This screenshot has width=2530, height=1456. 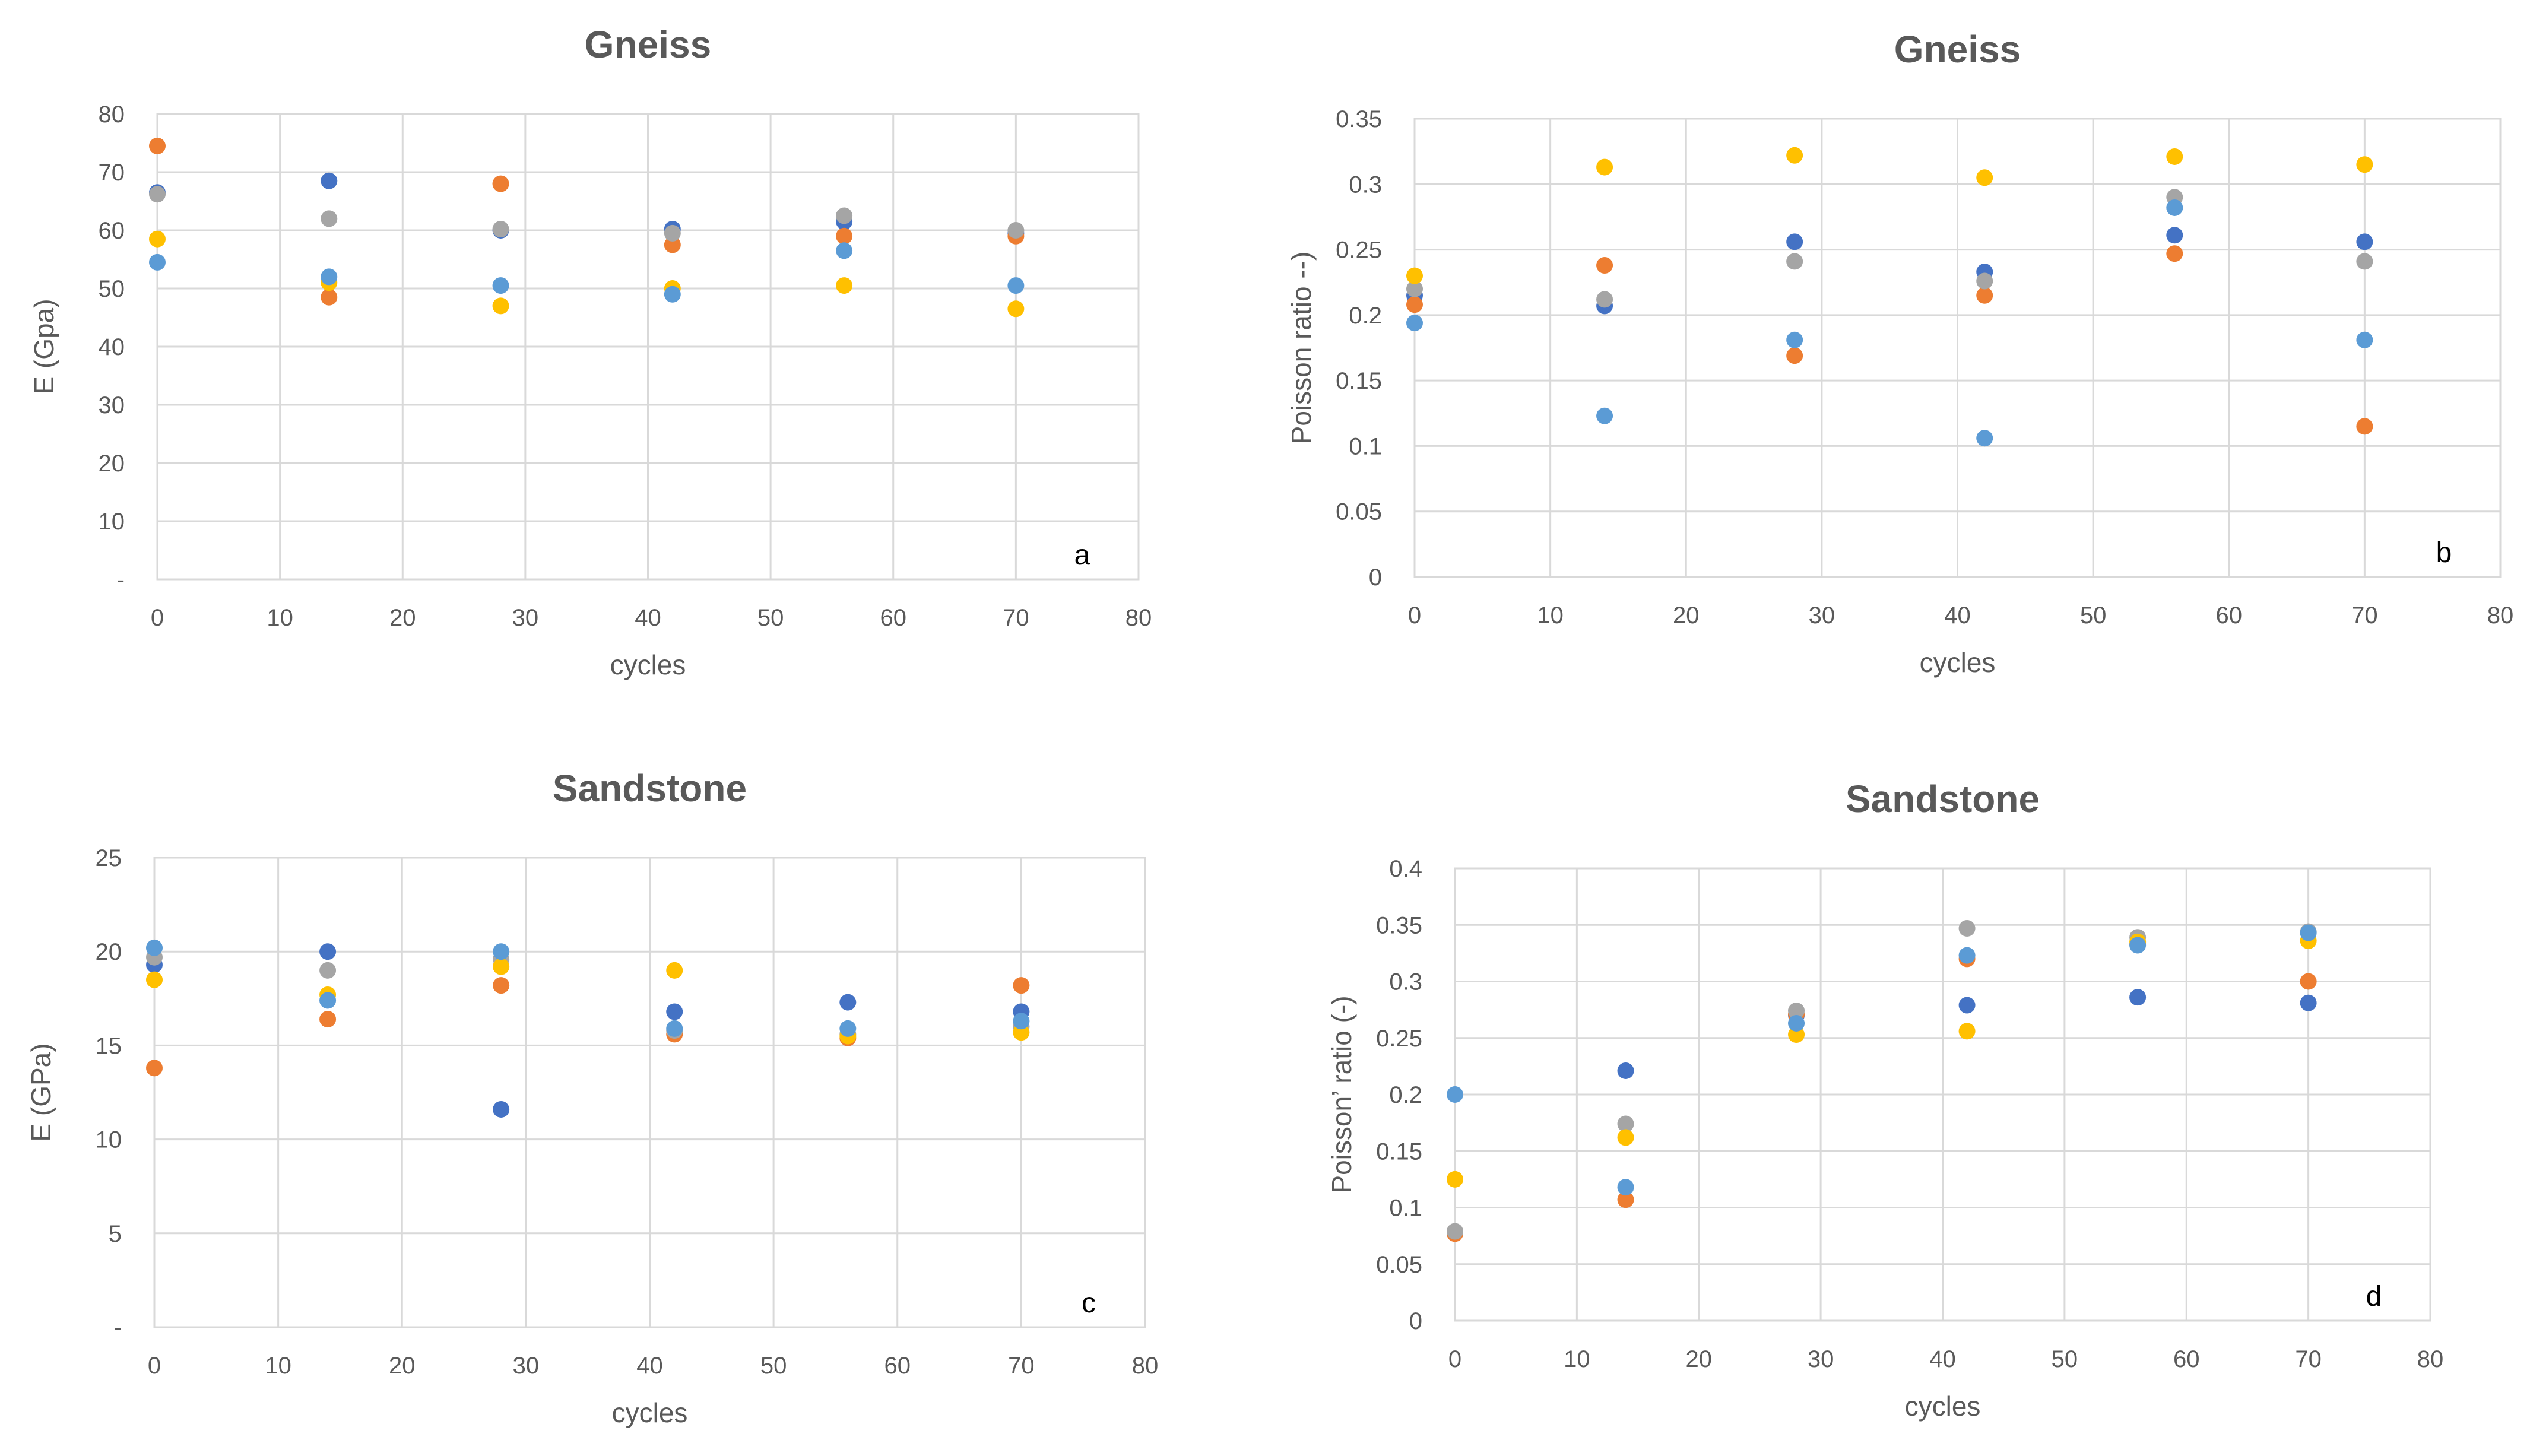 What do you see at coordinates (650, 1092) in the screenshot?
I see `plot-area` at bounding box center [650, 1092].